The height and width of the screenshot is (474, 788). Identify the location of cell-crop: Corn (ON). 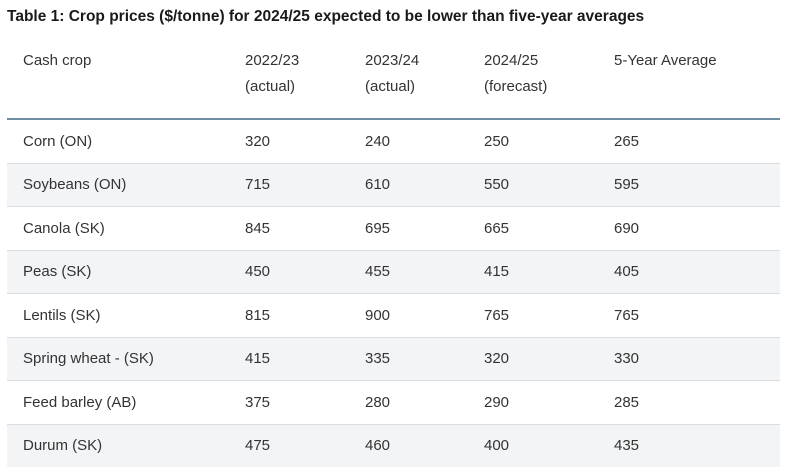
(126, 141).